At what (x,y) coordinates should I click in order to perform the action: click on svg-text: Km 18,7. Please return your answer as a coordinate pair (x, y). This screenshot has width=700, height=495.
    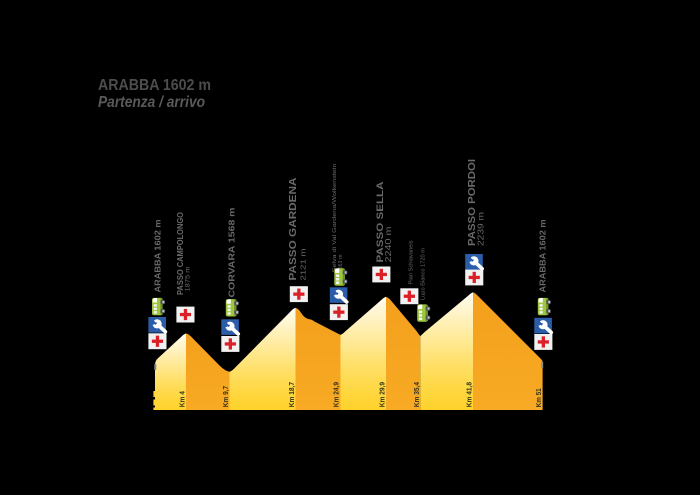
    Looking at the image, I should click on (291, 394).